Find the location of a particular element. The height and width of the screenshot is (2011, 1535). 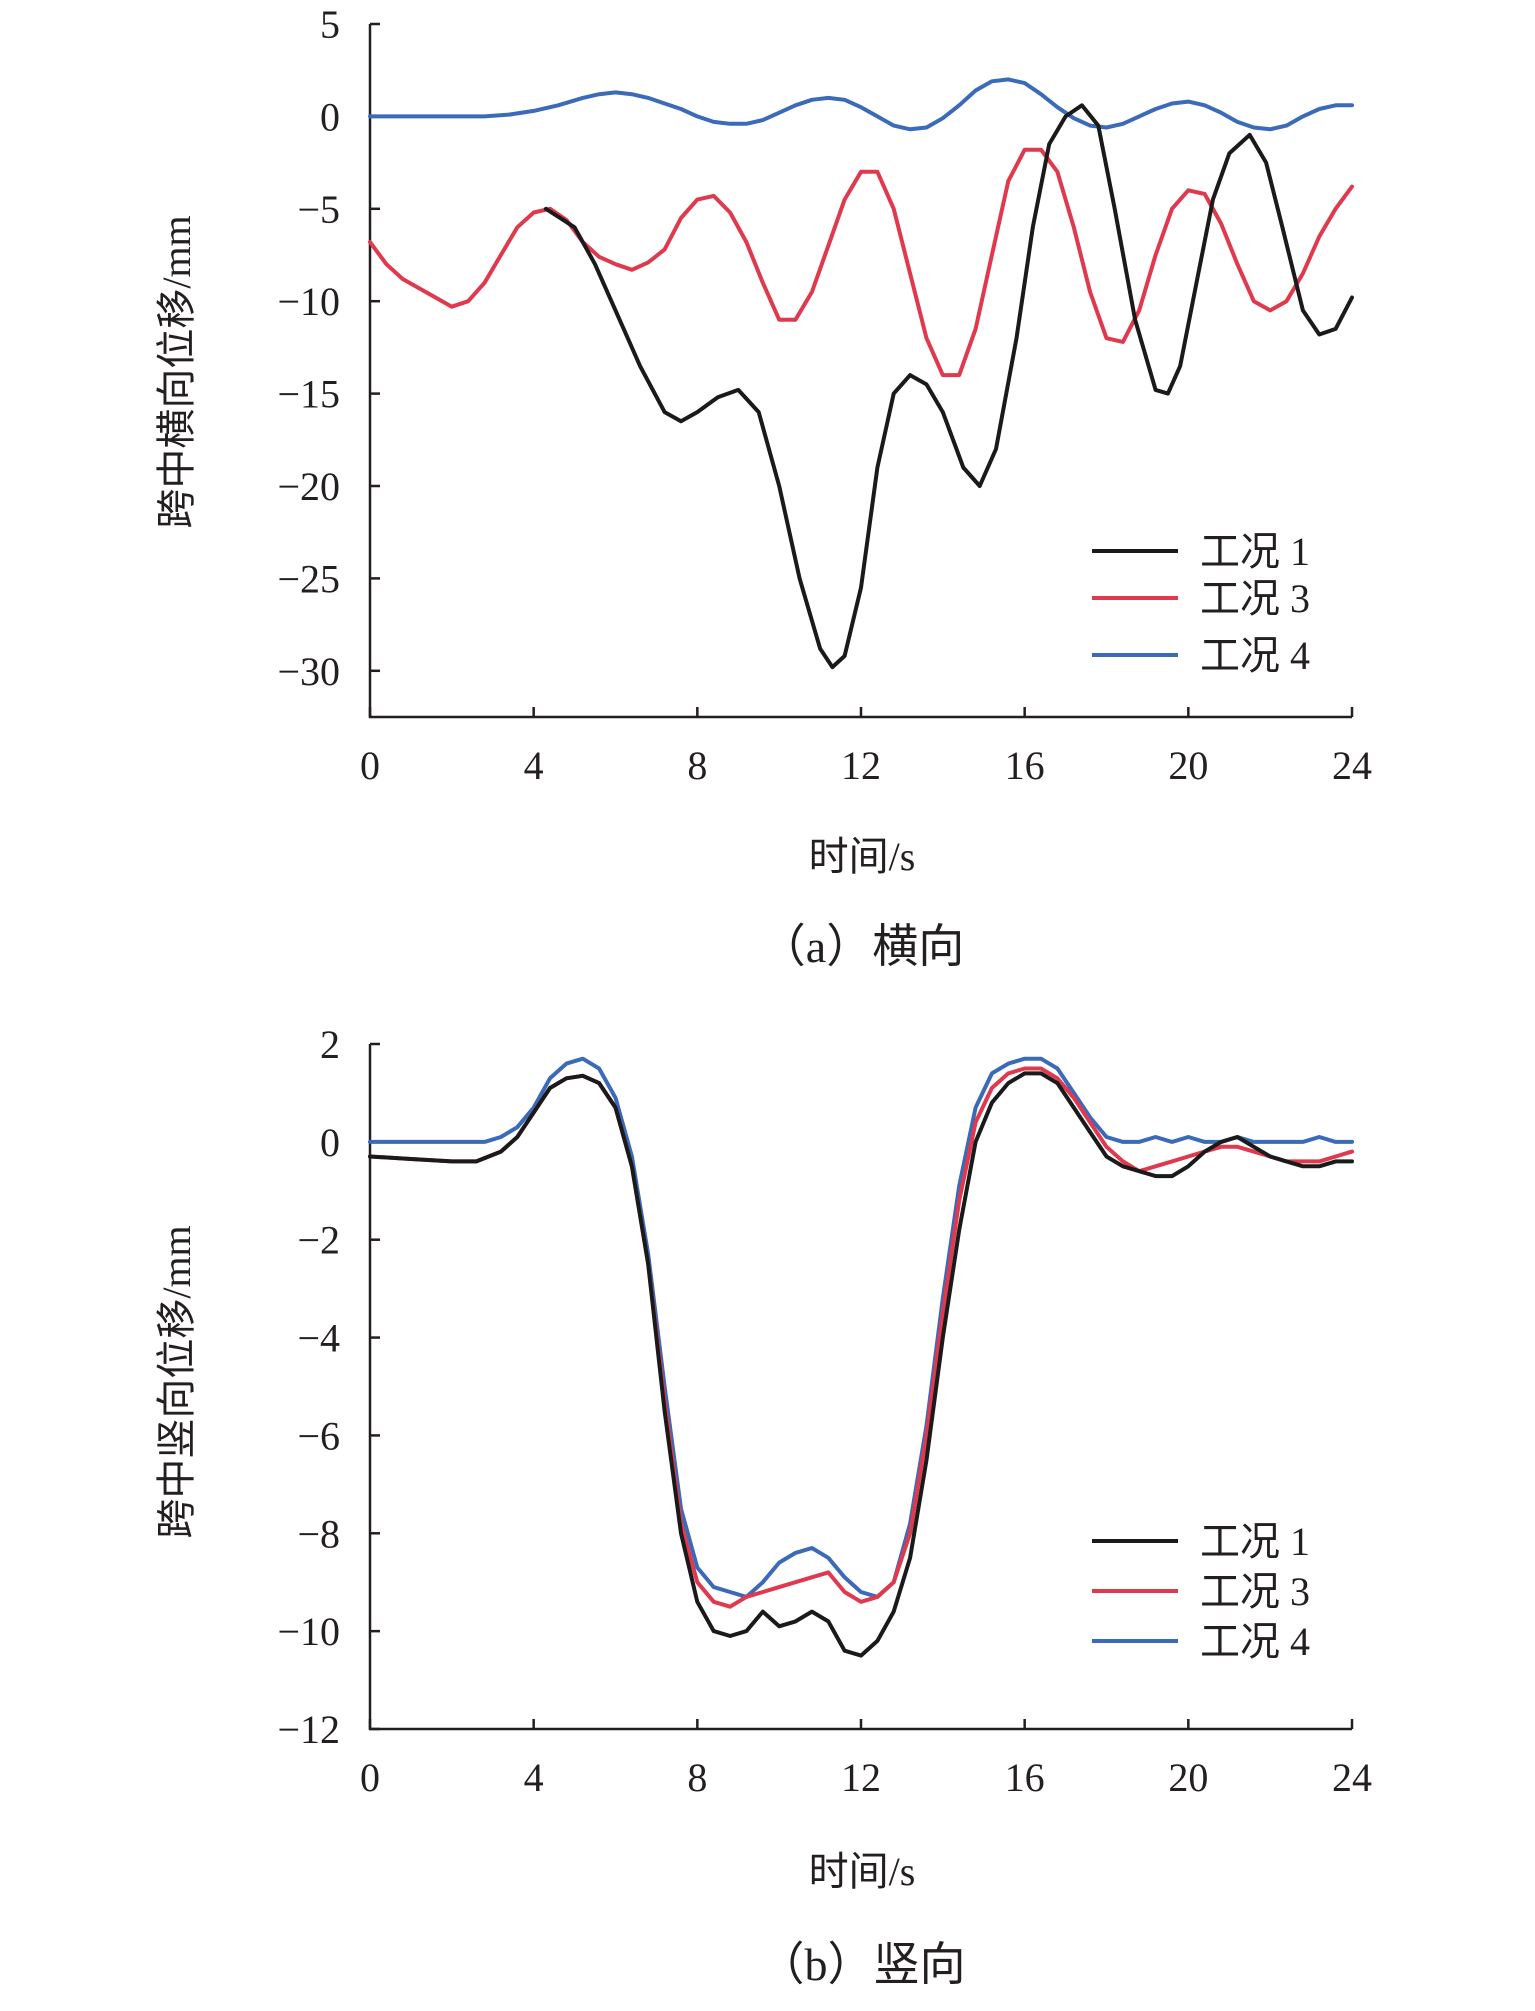

legend: 工况 1工况 3 工况 4 is located at coordinates (1201, 603).